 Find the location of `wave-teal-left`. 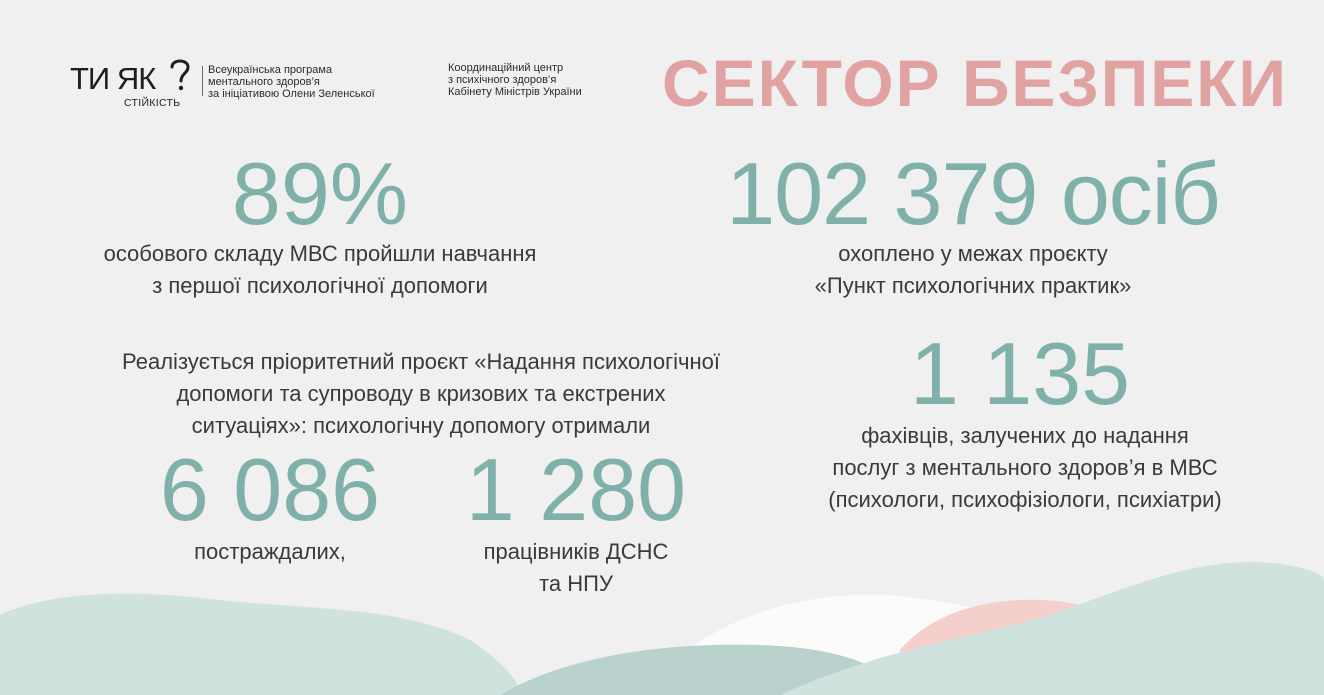

wave-teal-left is located at coordinates (260, 644).